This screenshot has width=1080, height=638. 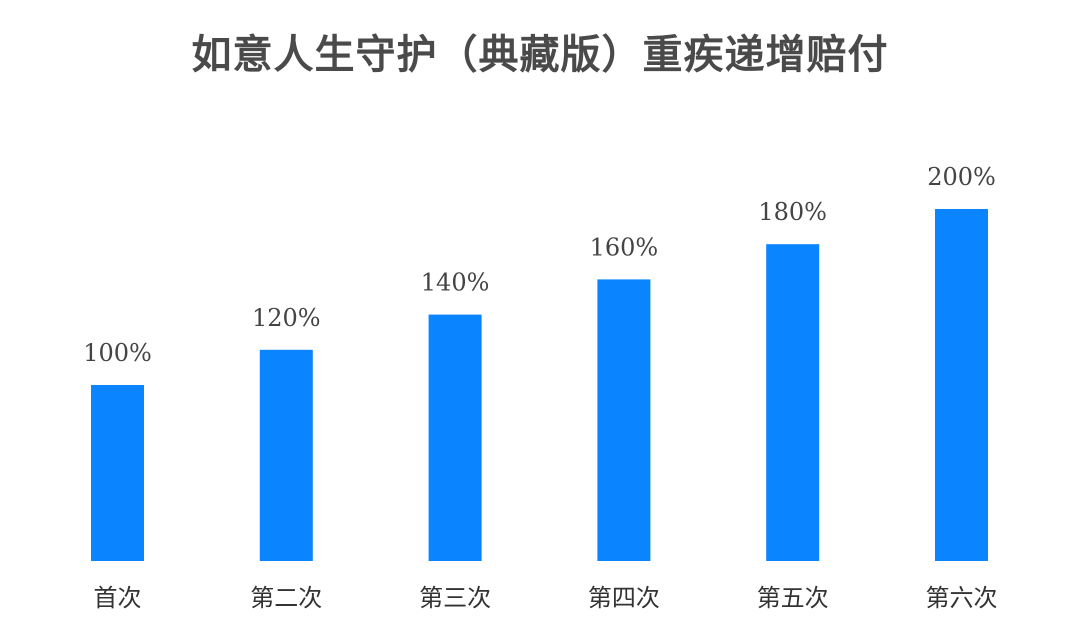 I want to click on value-label-4: 160%, so click(x=624, y=247).